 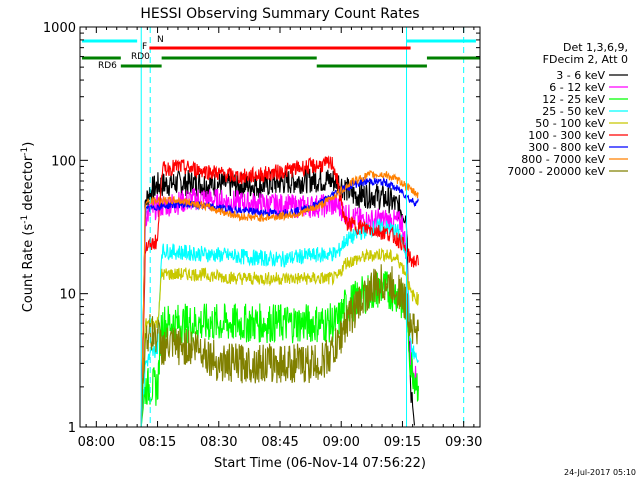 What do you see at coordinates (556, 171) in the screenshot?
I see `legend-label-8: 7000 - 20000 keV` at bounding box center [556, 171].